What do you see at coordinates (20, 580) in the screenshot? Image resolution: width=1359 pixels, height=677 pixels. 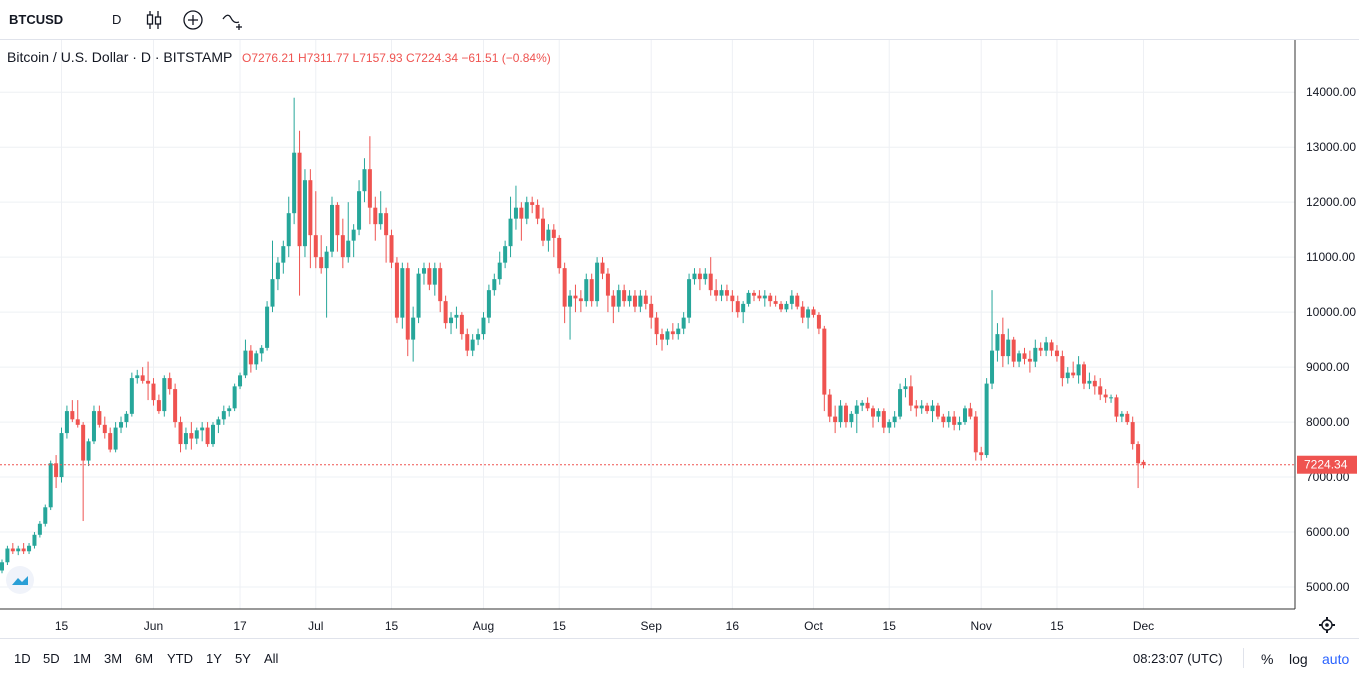 I see `tradingview-logo` at bounding box center [20, 580].